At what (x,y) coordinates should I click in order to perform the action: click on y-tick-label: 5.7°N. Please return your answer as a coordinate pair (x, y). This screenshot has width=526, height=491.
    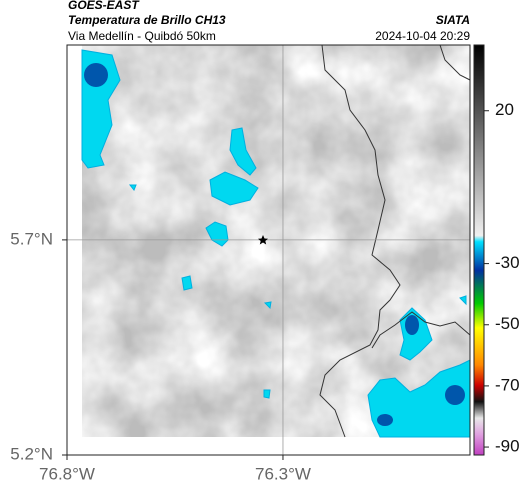
    Looking at the image, I should click on (31, 238).